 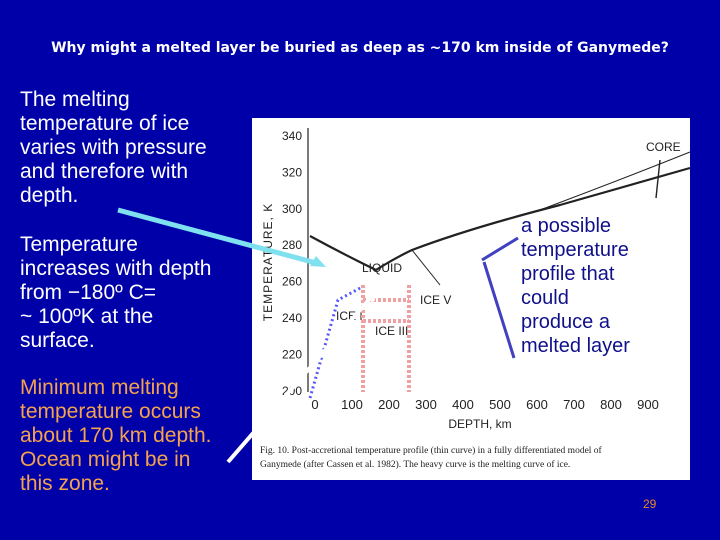 What do you see at coordinates (301, 378) in the screenshot?
I see `arrow-white` at bounding box center [301, 378].